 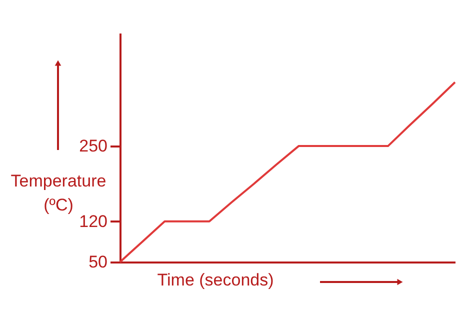 What do you see at coordinates (58, 193) in the screenshot?
I see `y-axis-title: Temperature (ºC)` at bounding box center [58, 193].